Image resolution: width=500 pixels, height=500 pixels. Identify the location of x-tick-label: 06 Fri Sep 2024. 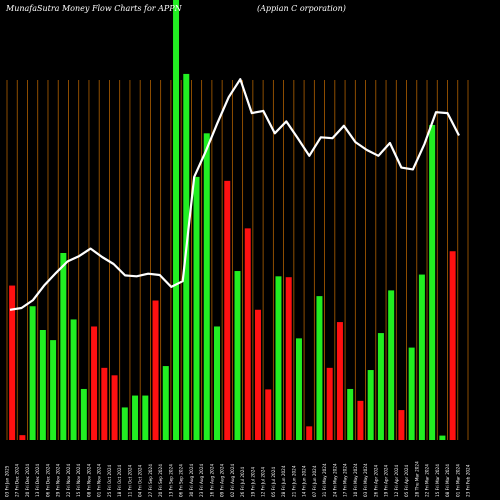
(181, 480).